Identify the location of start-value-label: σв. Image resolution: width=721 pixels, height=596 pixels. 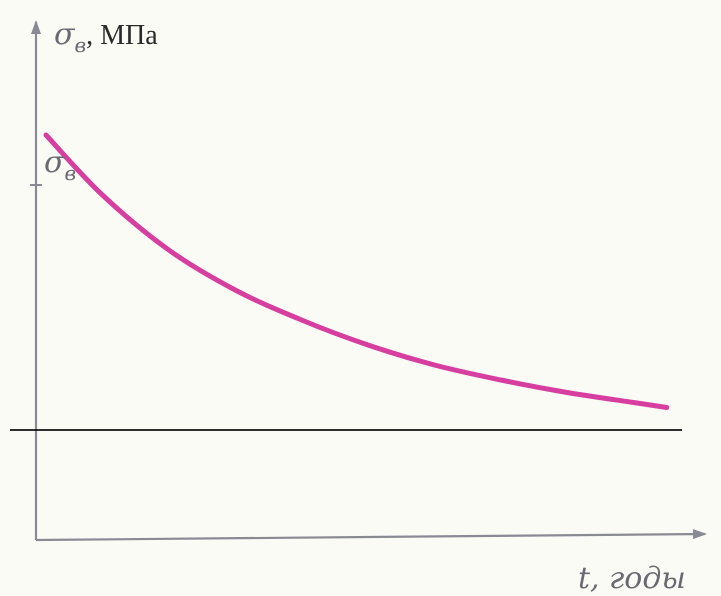
(60, 165).